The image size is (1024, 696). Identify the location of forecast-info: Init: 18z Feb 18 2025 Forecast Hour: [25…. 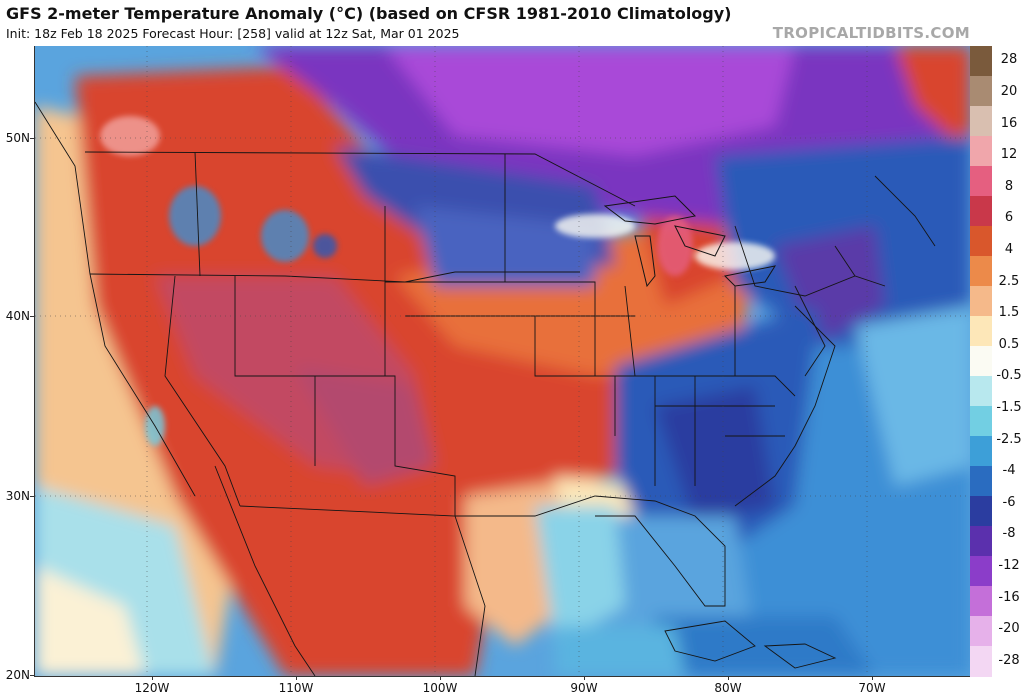
(233, 33).